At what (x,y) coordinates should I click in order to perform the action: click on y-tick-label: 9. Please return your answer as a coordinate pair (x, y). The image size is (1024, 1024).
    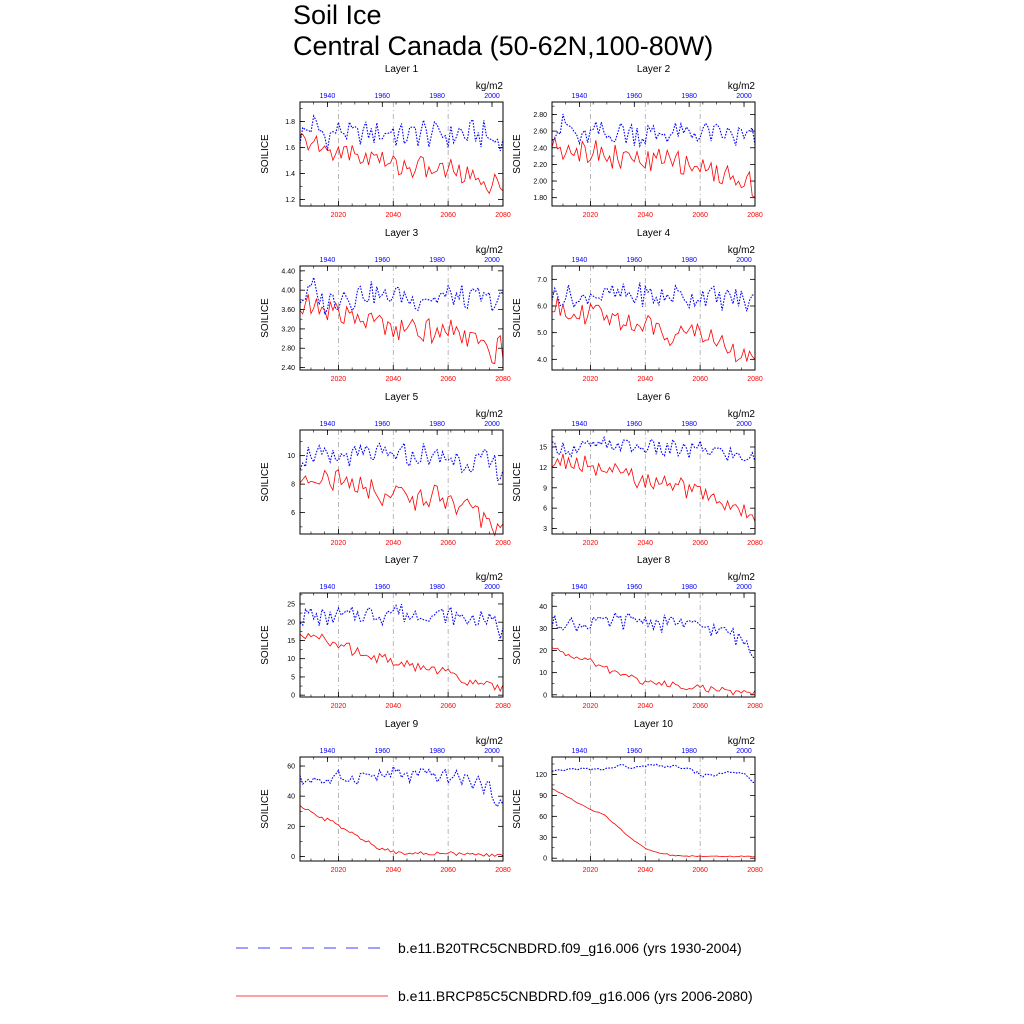
    Looking at the image, I should click on (545, 488).